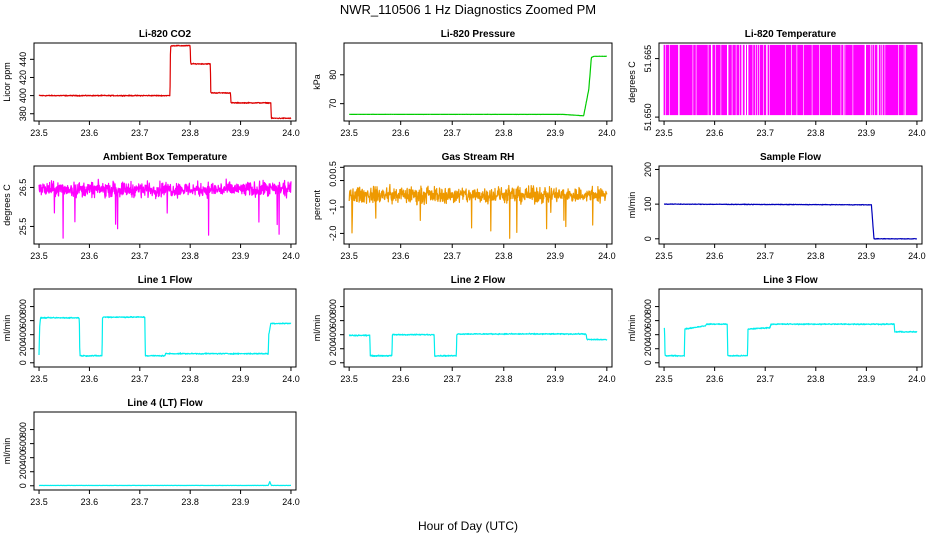  I want to click on y-tick-label: 70, so click(333, 104).